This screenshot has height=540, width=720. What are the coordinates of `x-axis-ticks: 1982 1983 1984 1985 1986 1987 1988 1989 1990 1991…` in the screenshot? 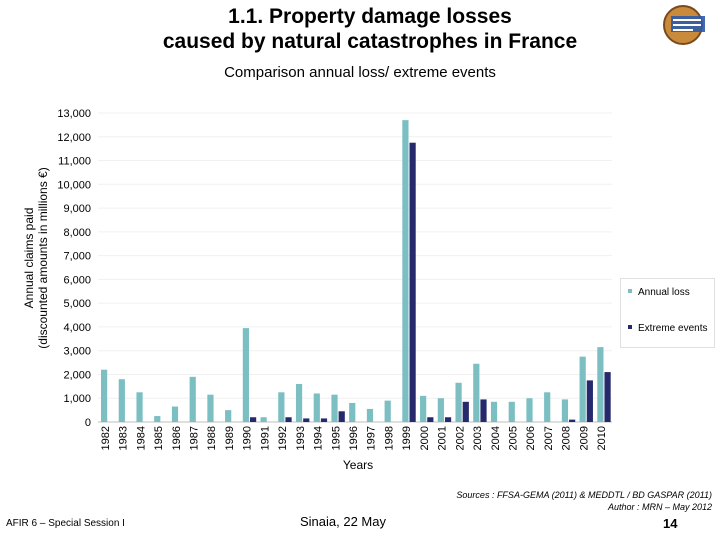 It's located at (354, 438).